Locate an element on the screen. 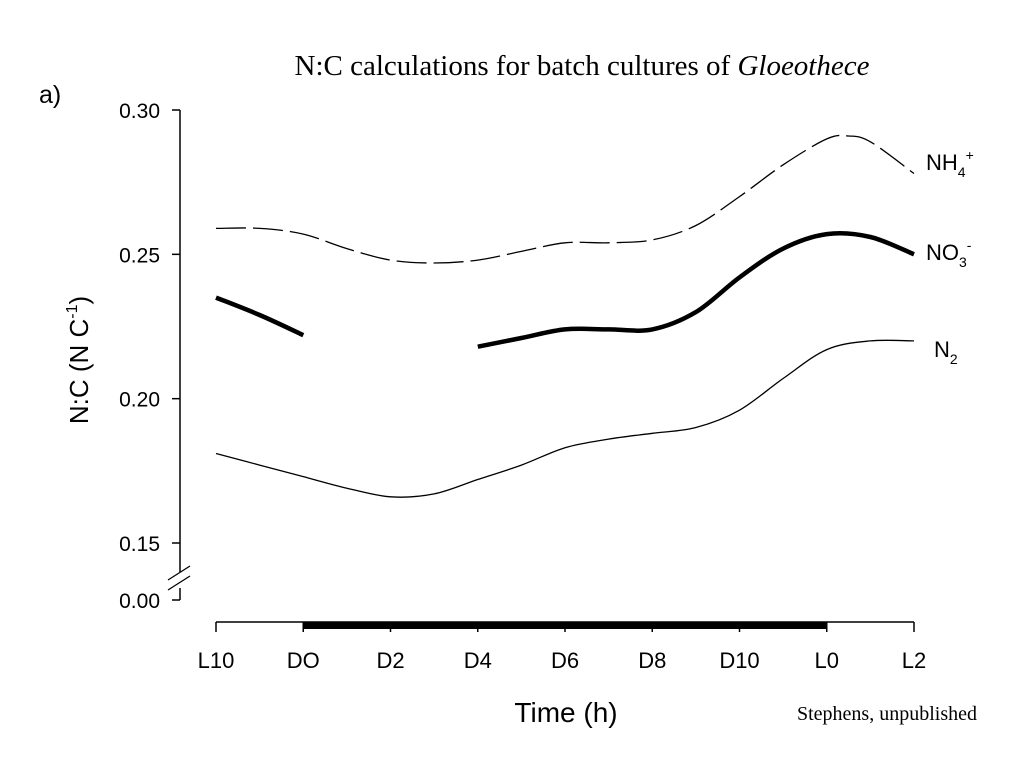  series-label-base: NO is located at coordinates (942, 252).